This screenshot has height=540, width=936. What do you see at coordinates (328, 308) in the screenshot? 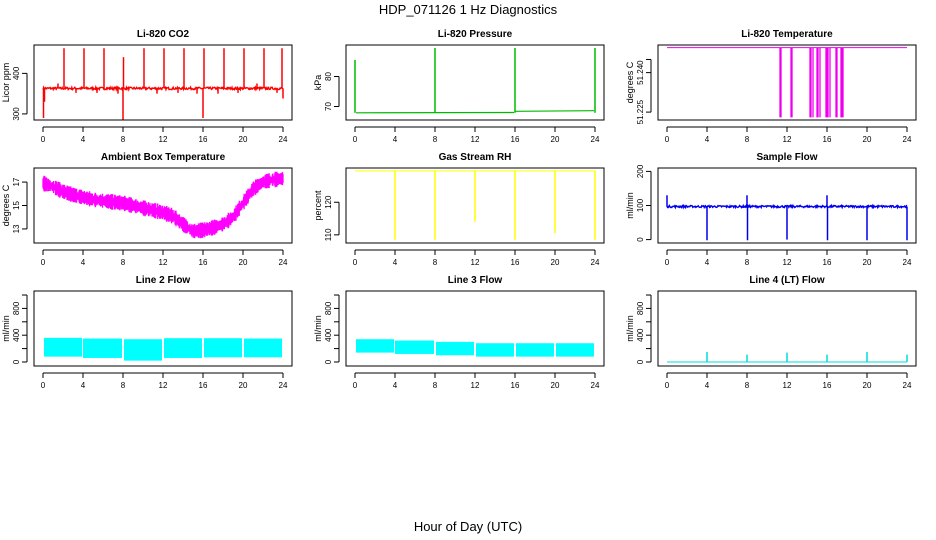
I see `y-tick-label: 800` at bounding box center [328, 308].